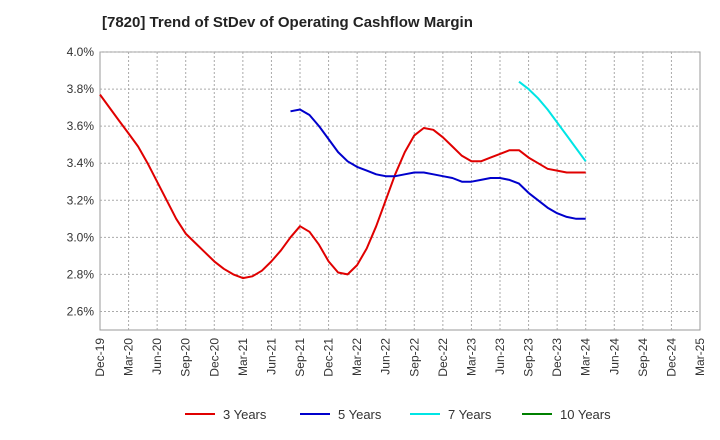 The image size is (720, 440). Describe the element at coordinates (700, 357) in the screenshot. I see `x-tick-label: Mar-25` at that location.